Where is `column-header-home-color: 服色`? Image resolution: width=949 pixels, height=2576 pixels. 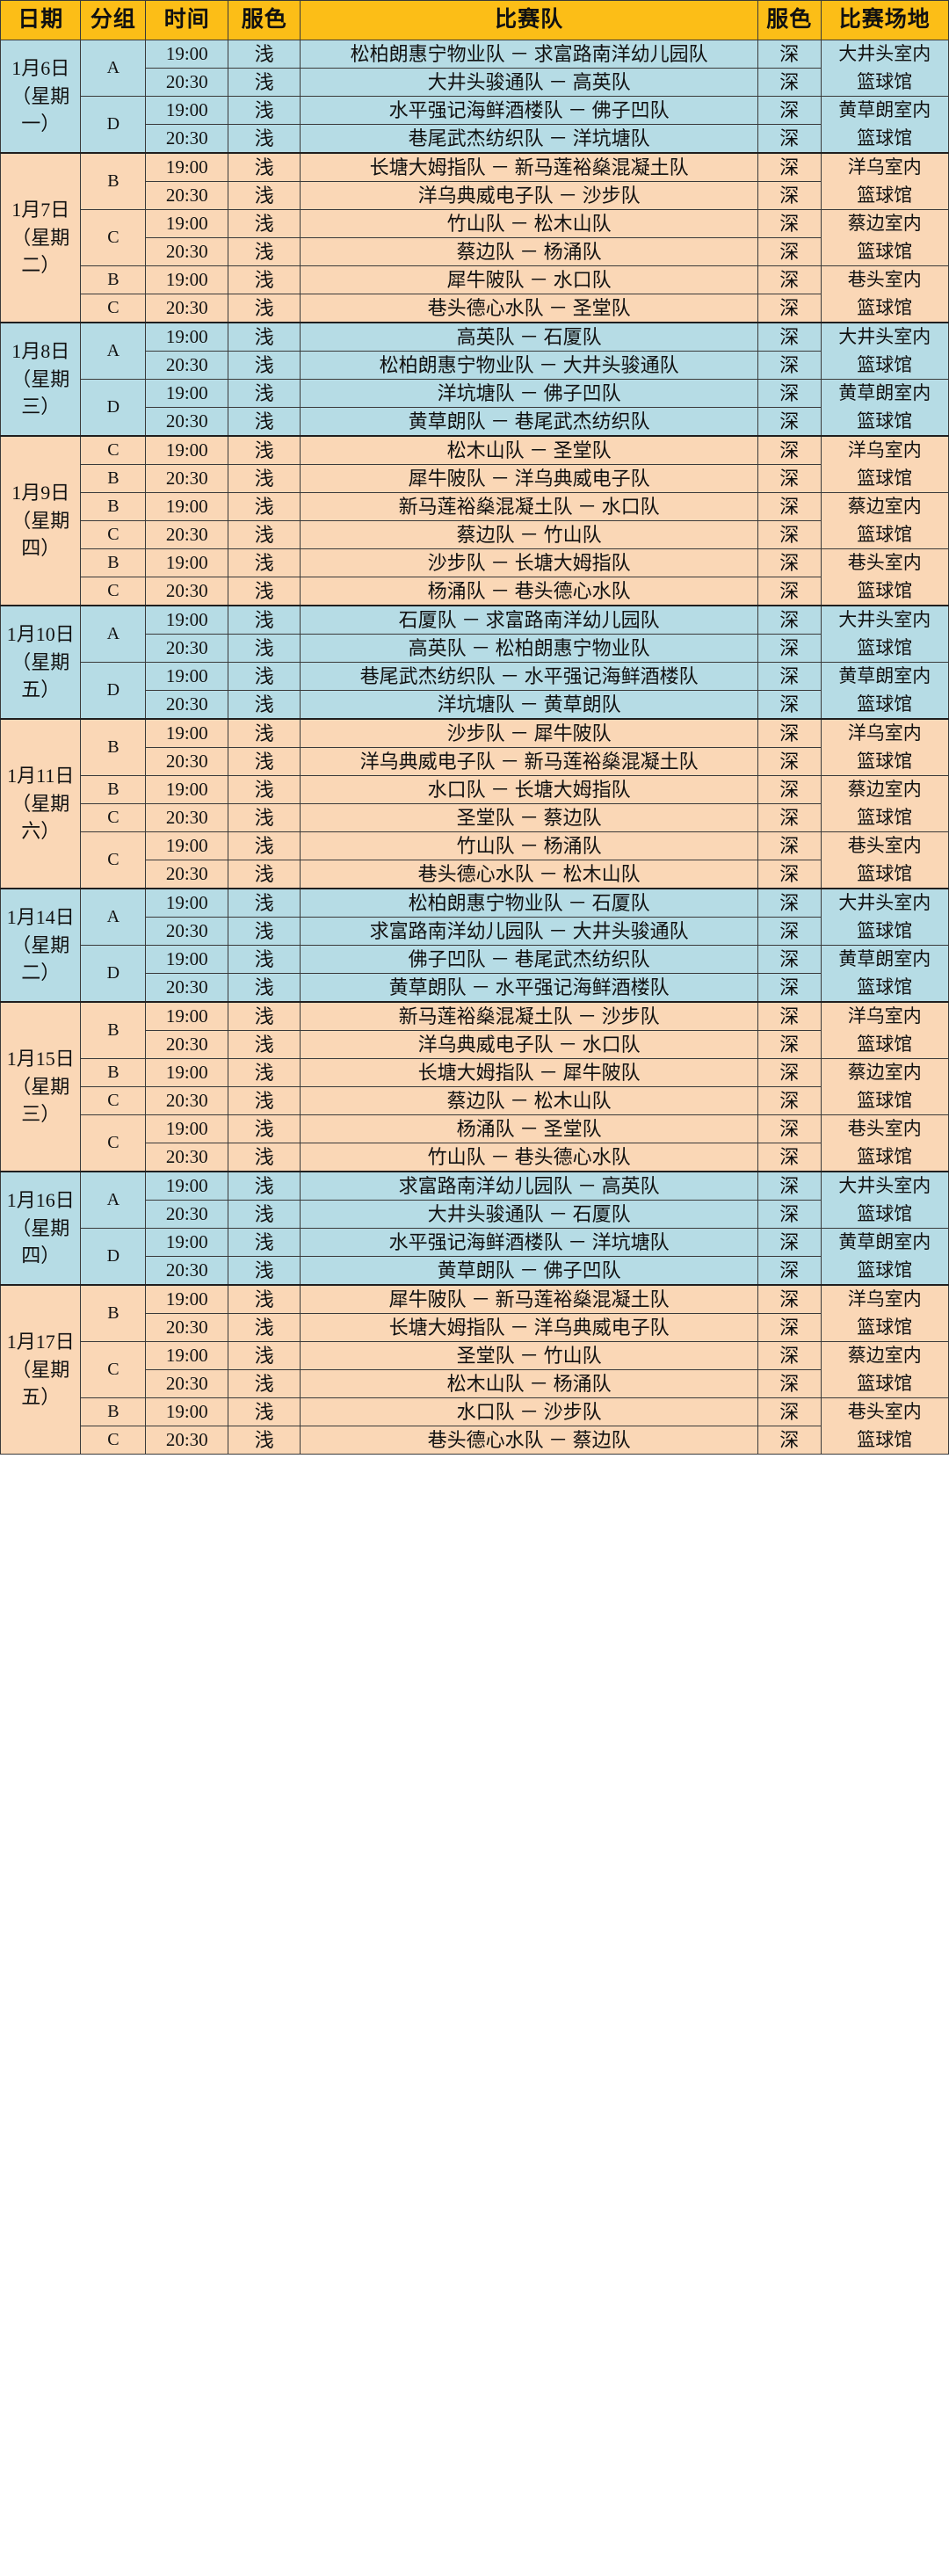
column-header-home-color: 服色 is located at coordinates (264, 20).